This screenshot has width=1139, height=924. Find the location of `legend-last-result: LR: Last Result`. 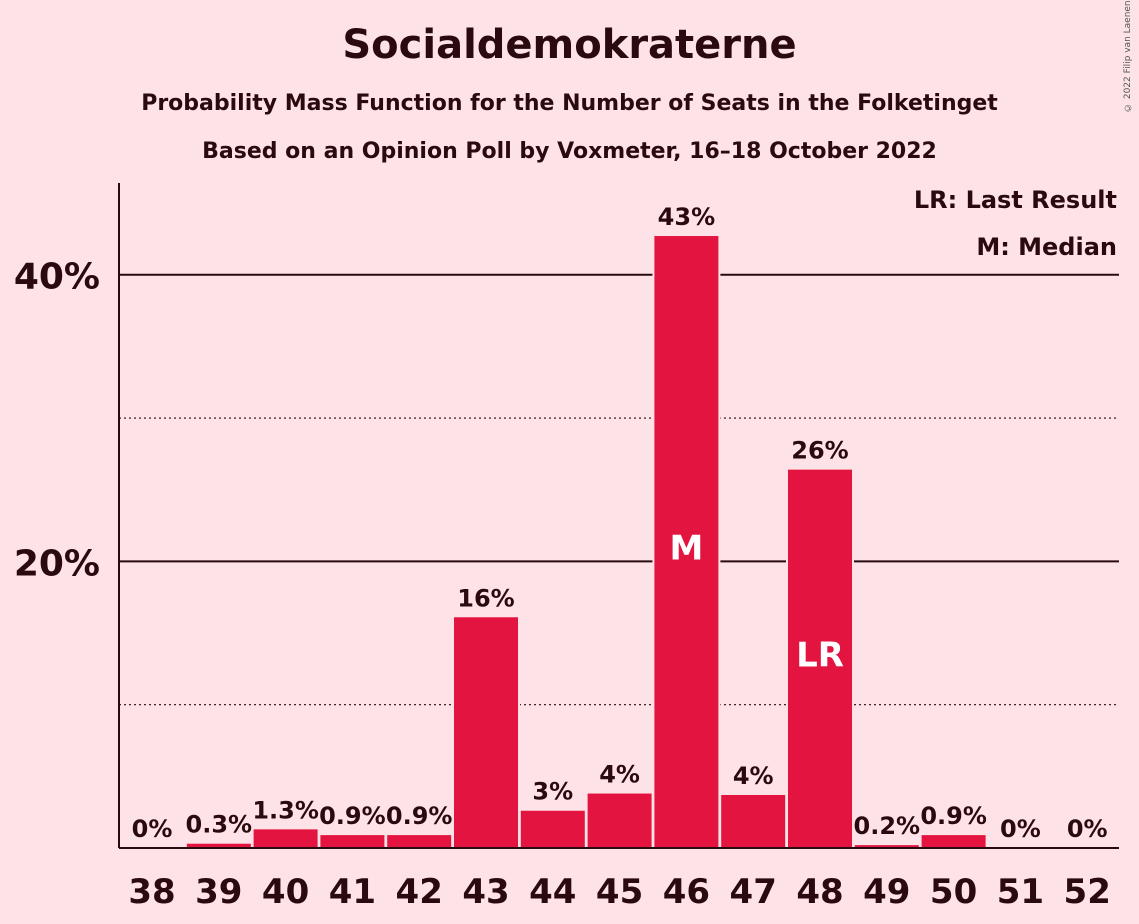

legend-last-result: LR: Last Result is located at coordinates (1015, 200).